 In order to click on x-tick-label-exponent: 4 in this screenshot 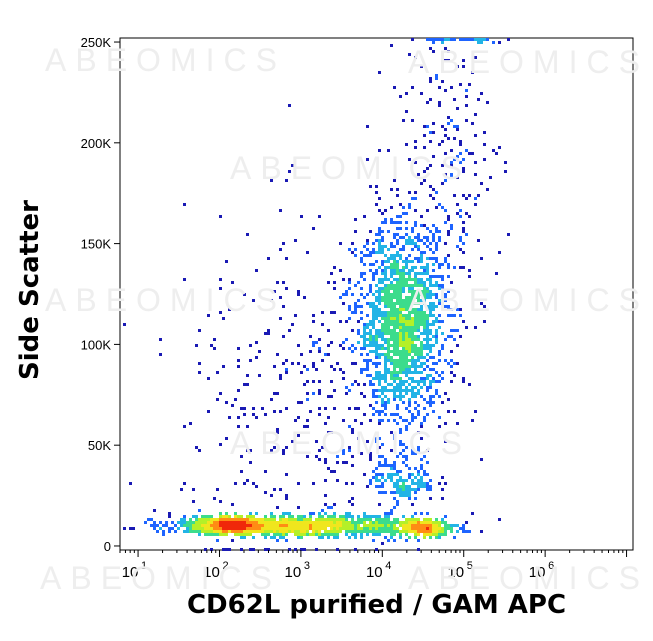, I will do `click(388, 566)`.